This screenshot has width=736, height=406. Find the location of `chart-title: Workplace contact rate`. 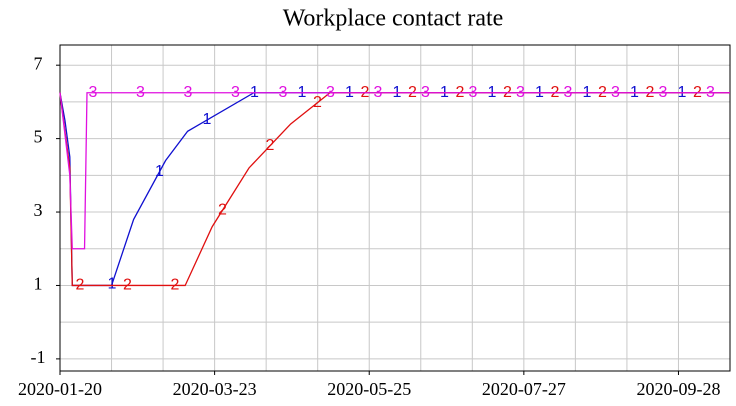

chart-title: Workplace contact rate is located at coordinates (393, 19).